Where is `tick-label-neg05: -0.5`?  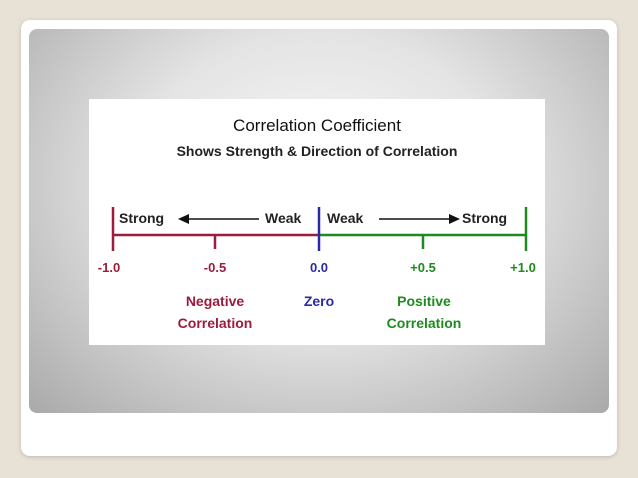 tick-label-neg05: -0.5 is located at coordinates (215, 267).